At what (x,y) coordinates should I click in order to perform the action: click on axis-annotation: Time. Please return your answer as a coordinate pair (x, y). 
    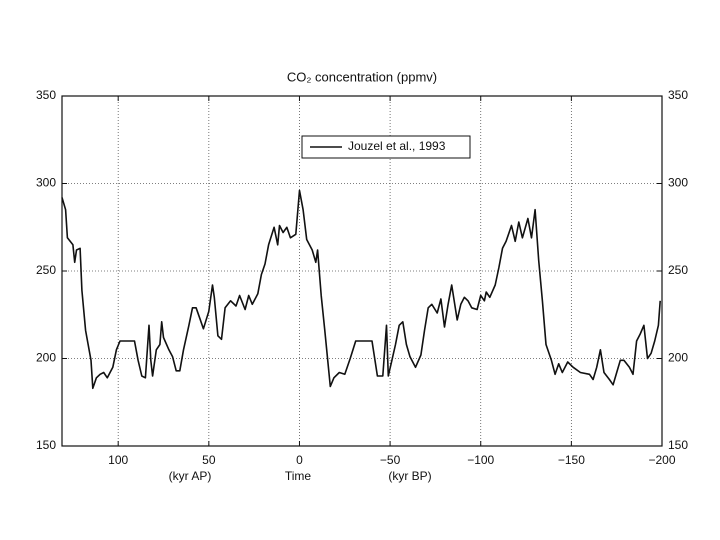
    Looking at the image, I should click on (298, 476).